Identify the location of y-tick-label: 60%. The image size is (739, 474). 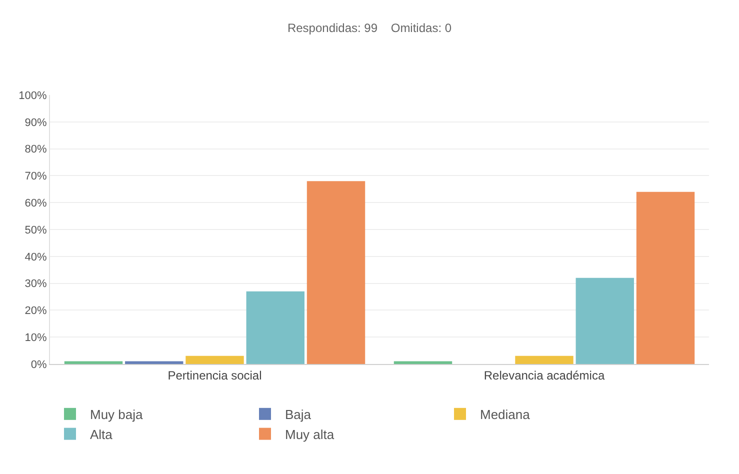
(36, 203).